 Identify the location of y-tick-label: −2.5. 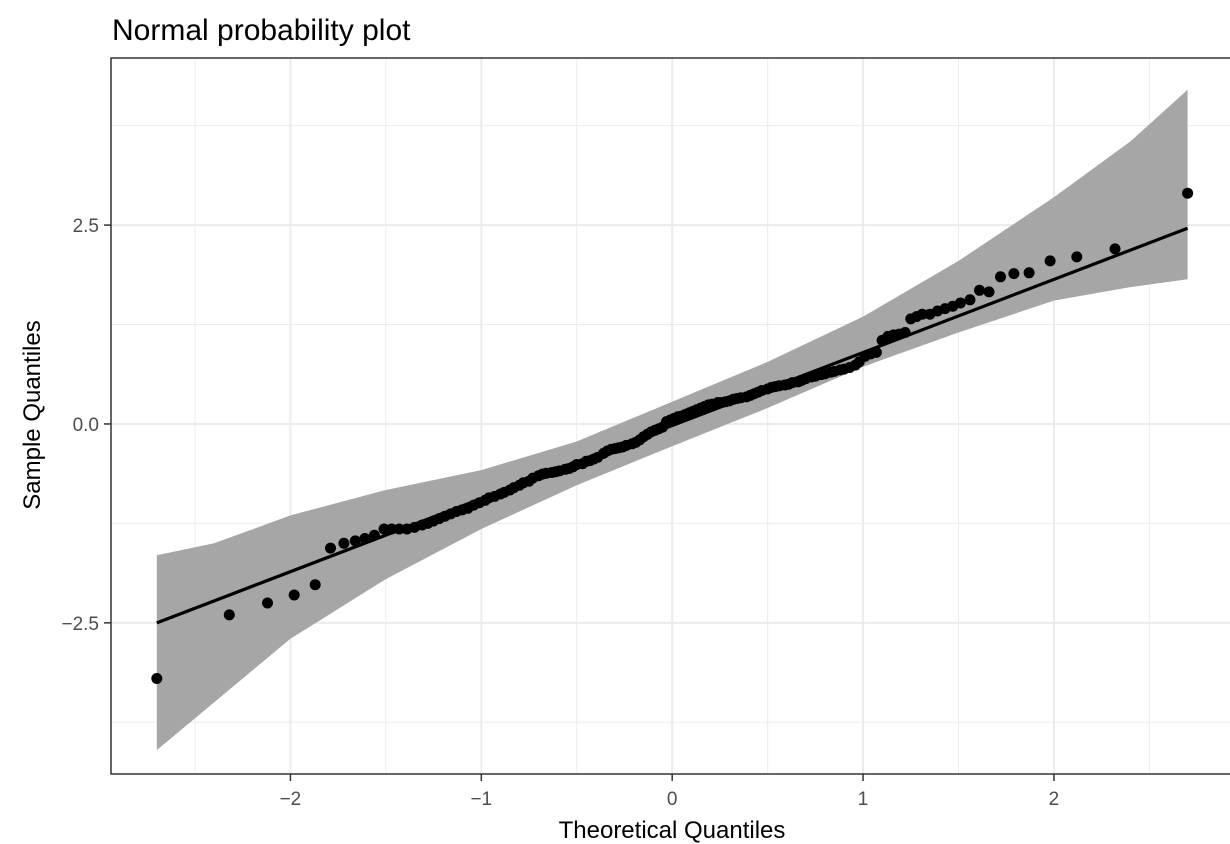
(80, 624).